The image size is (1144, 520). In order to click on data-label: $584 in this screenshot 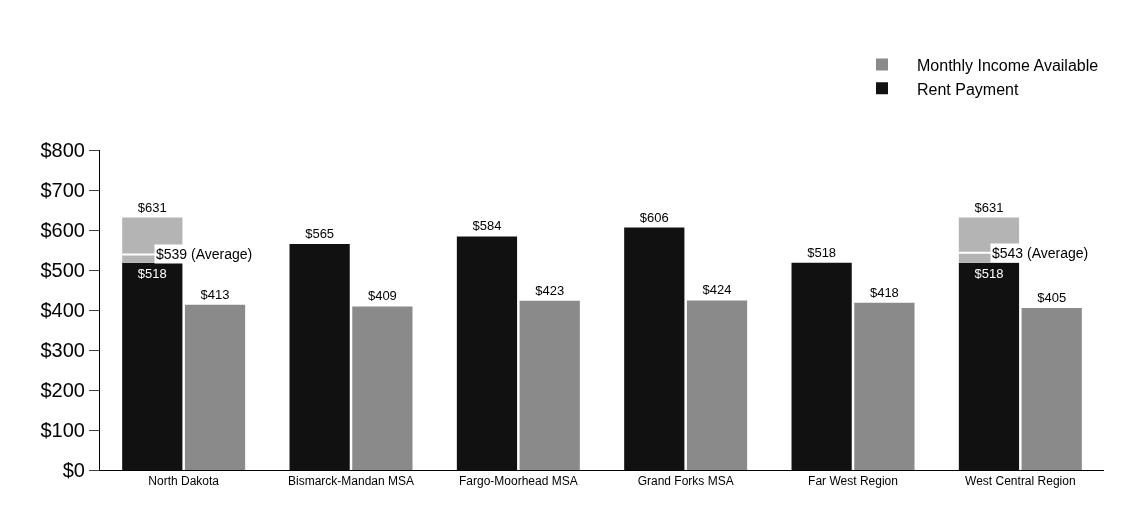, I will do `click(487, 226)`.